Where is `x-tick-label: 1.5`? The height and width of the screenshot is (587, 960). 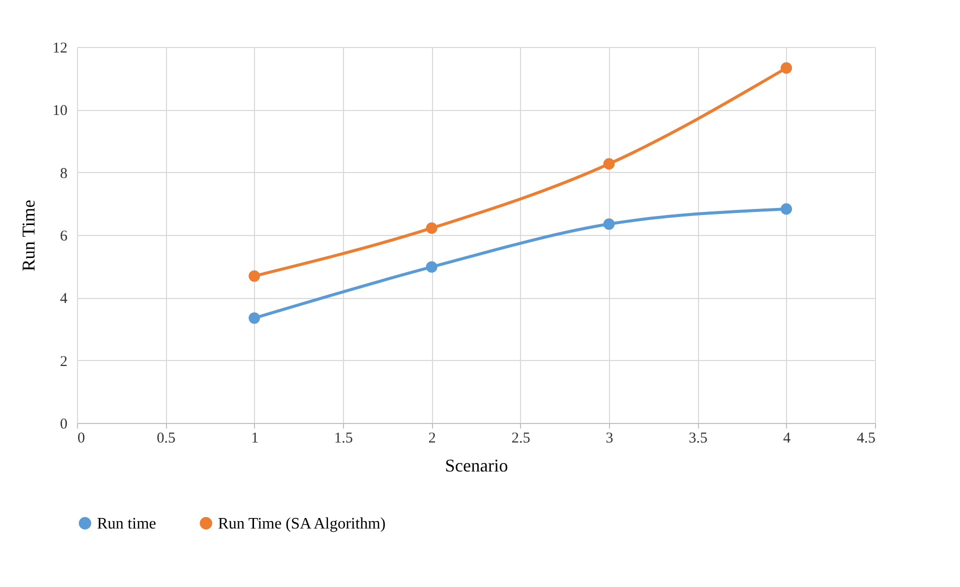 x-tick-label: 1.5 is located at coordinates (343, 438).